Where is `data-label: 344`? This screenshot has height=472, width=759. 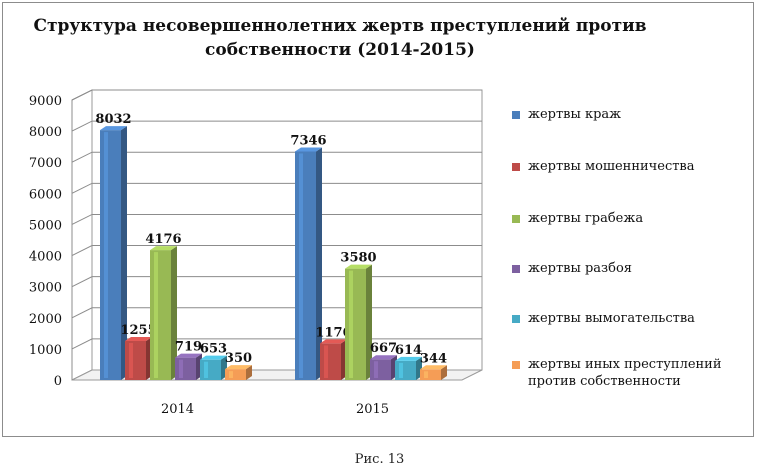
data-label: 344 is located at coordinates (433, 358).